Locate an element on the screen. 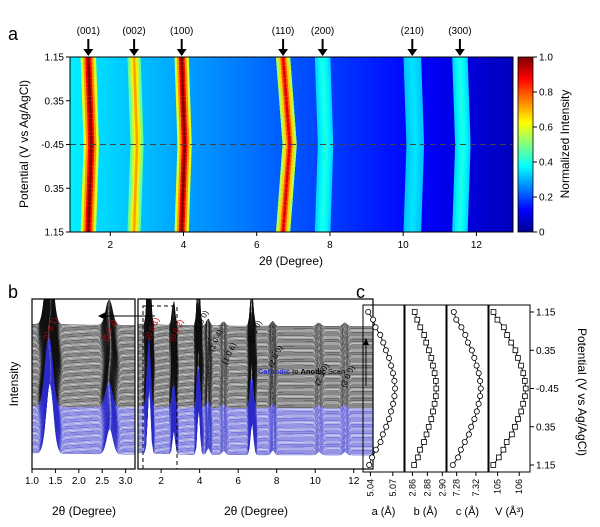 The image size is (600, 527). panel-label-b: b is located at coordinates (13, 292).